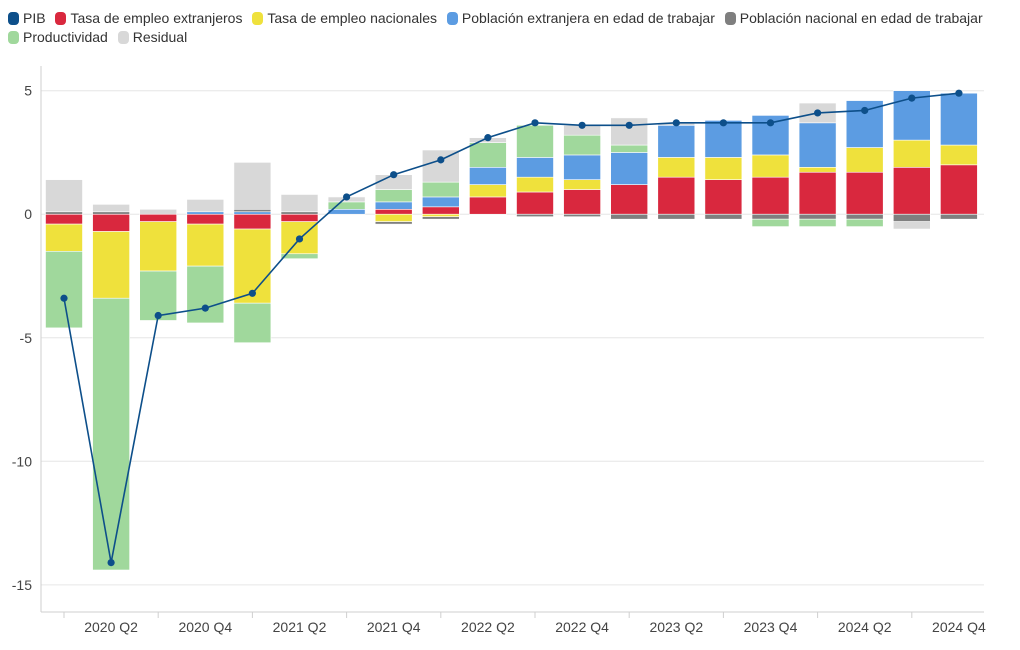  What do you see at coordinates (148, 18) in the screenshot?
I see `legend-item-tasa-extranjeros: Tasa de empleo extranjeros` at bounding box center [148, 18].